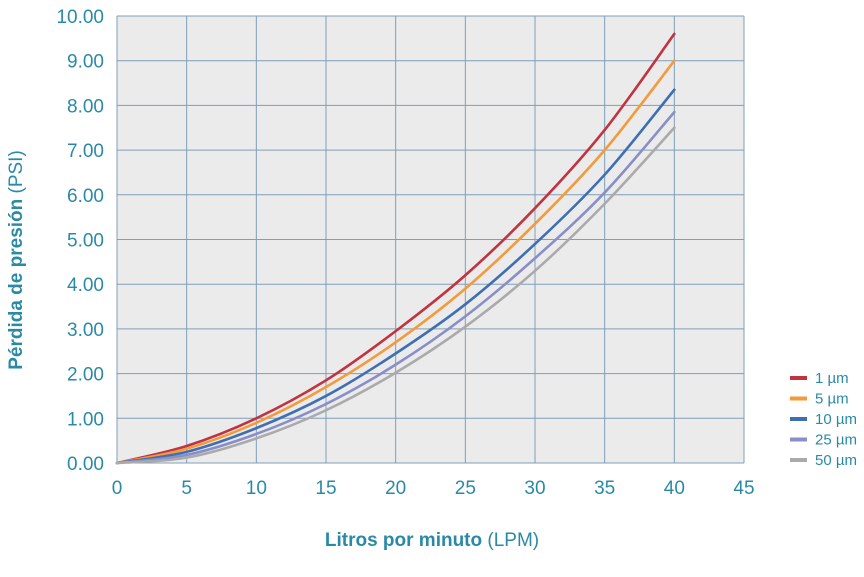 The width and height of the screenshot is (864, 577). What do you see at coordinates (743, 488) in the screenshot?
I see `x-tick-label: 45` at bounding box center [743, 488].